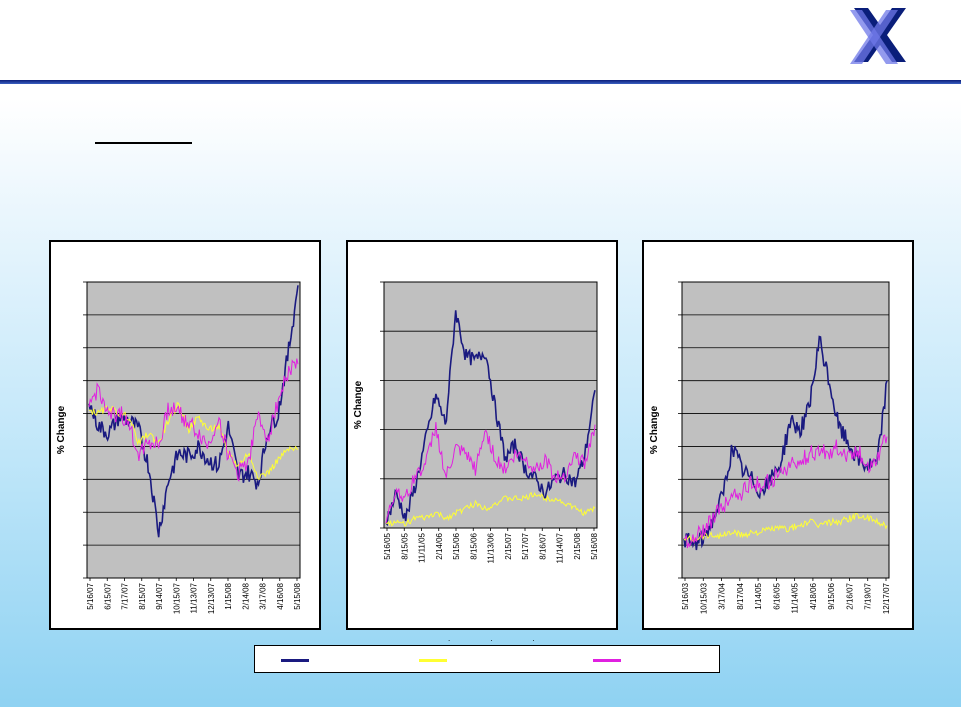 This screenshot has width=961, height=707. I want to click on x-tick-label: 8/15/07, so click(142, 595).